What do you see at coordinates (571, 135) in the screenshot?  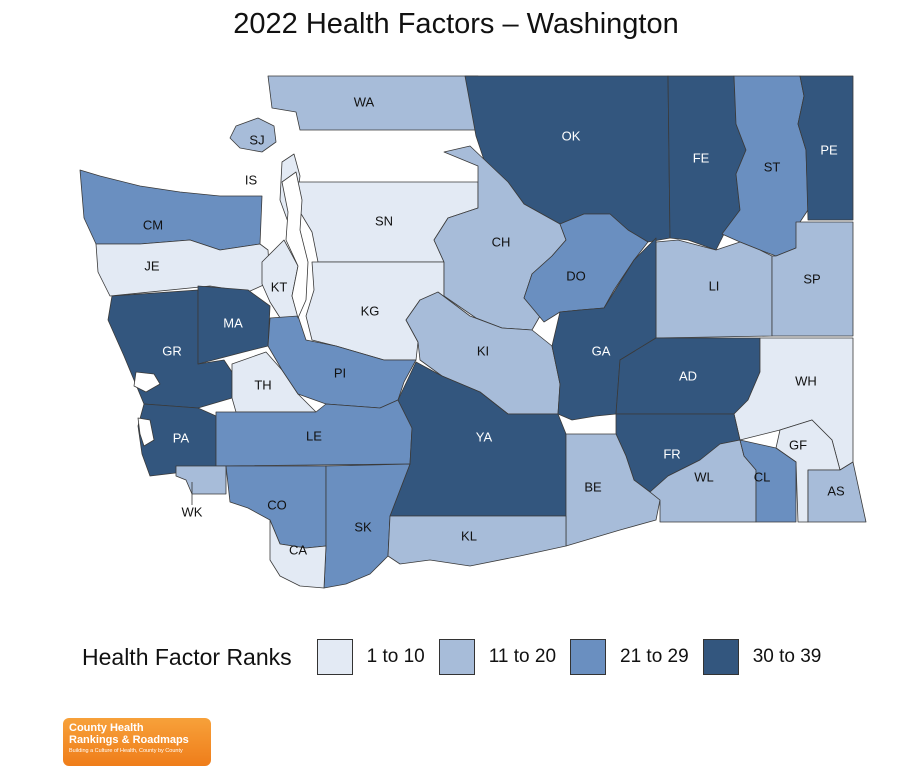 I see `county-label-ok: OK` at bounding box center [571, 135].